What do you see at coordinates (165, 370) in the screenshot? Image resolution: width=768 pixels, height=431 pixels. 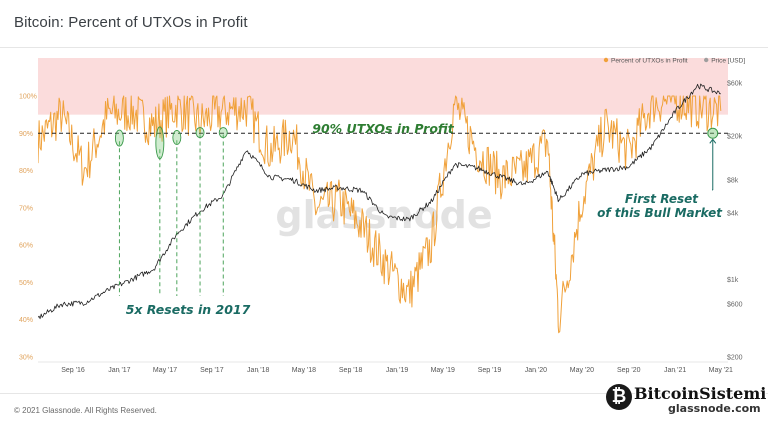 I see `x-tick-label: May '17` at bounding box center [165, 370].